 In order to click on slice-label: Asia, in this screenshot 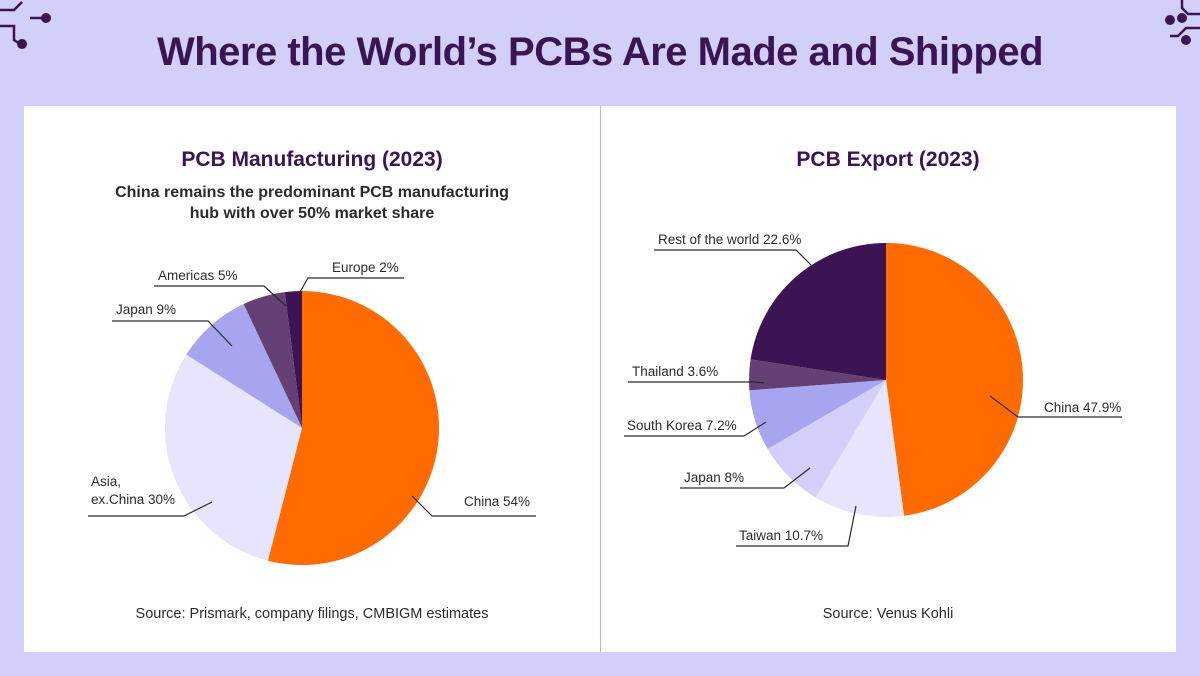, I will do `click(106, 481)`.